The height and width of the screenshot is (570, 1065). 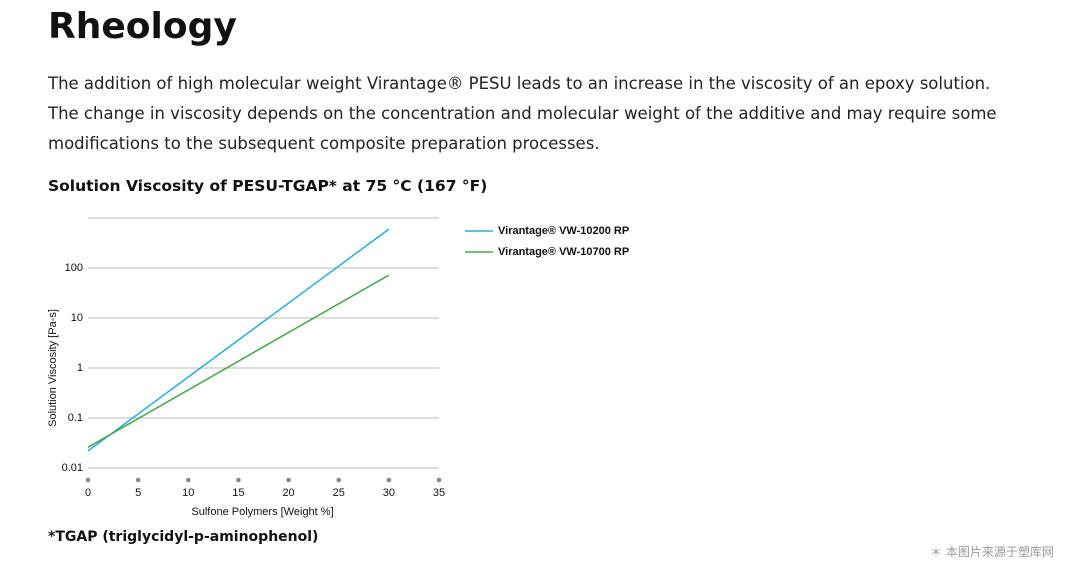 What do you see at coordinates (238, 493) in the screenshot?
I see `x-tick-label: 15` at bounding box center [238, 493].